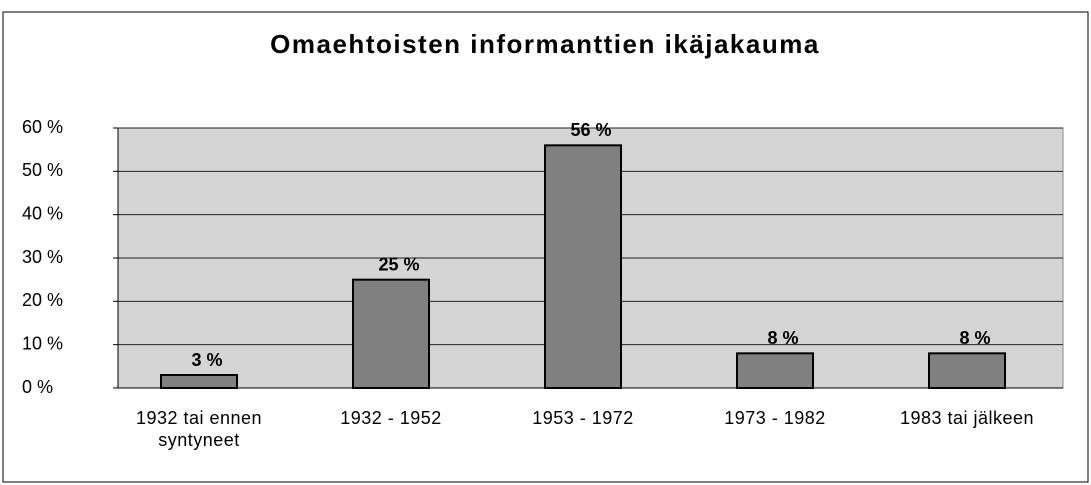 This screenshot has width=1091, height=485. I want to click on value-label: 3 %, so click(206, 360).